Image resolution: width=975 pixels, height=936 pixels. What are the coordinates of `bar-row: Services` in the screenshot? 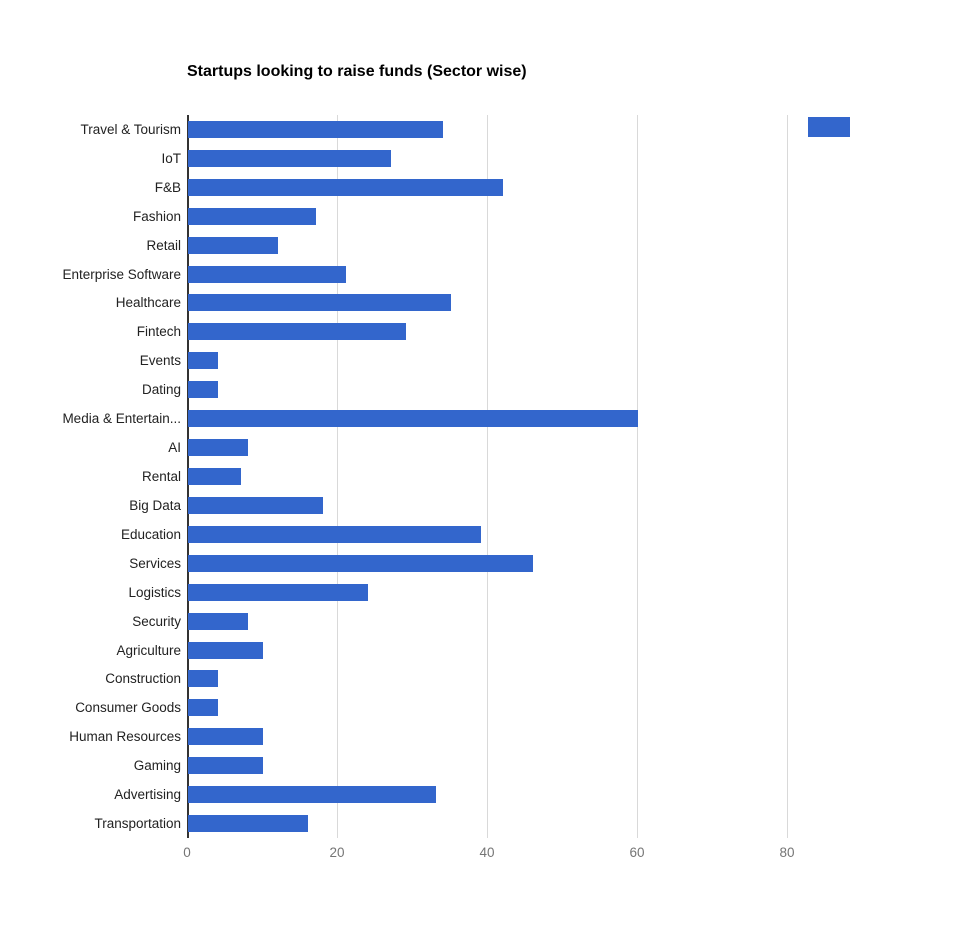 It's located at (487, 563).